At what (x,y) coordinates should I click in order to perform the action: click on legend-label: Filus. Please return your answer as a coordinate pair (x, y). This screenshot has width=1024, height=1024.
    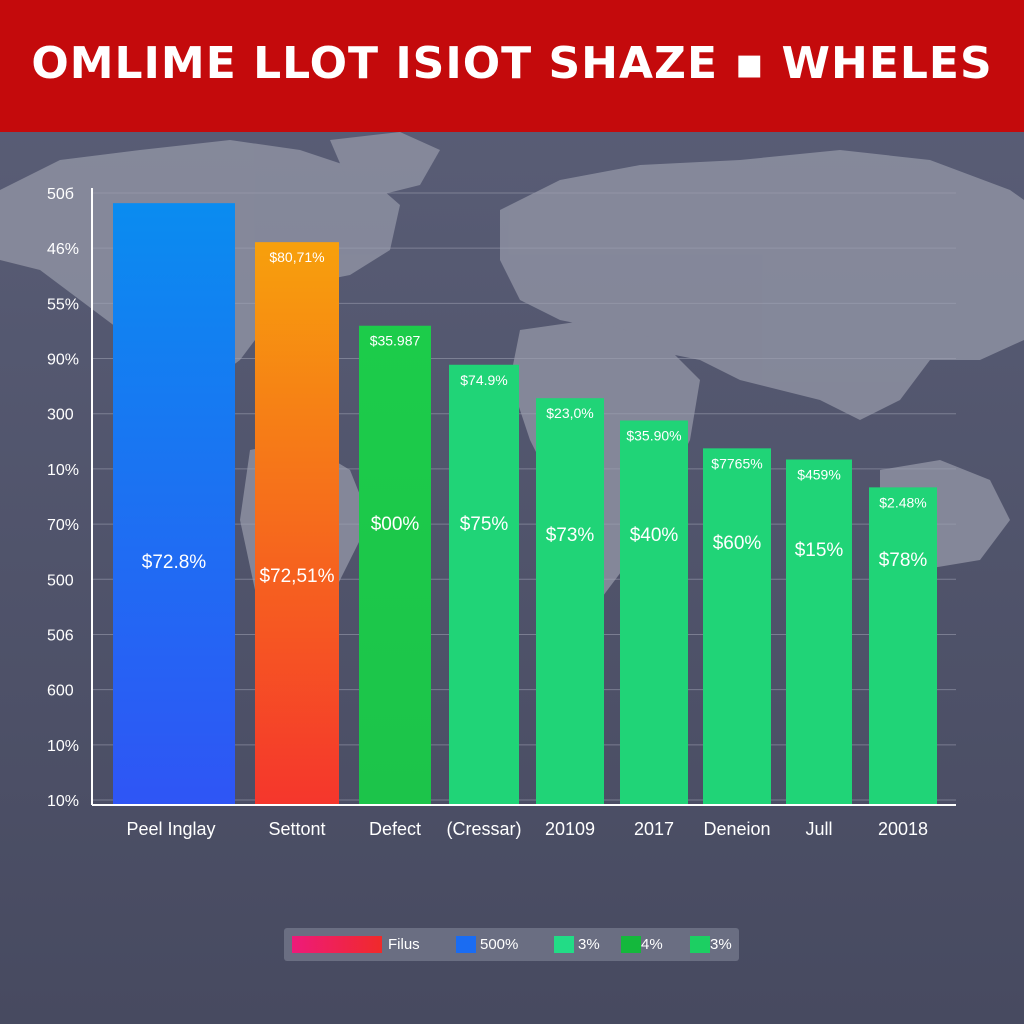
    Looking at the image, I should click on (404, 944).